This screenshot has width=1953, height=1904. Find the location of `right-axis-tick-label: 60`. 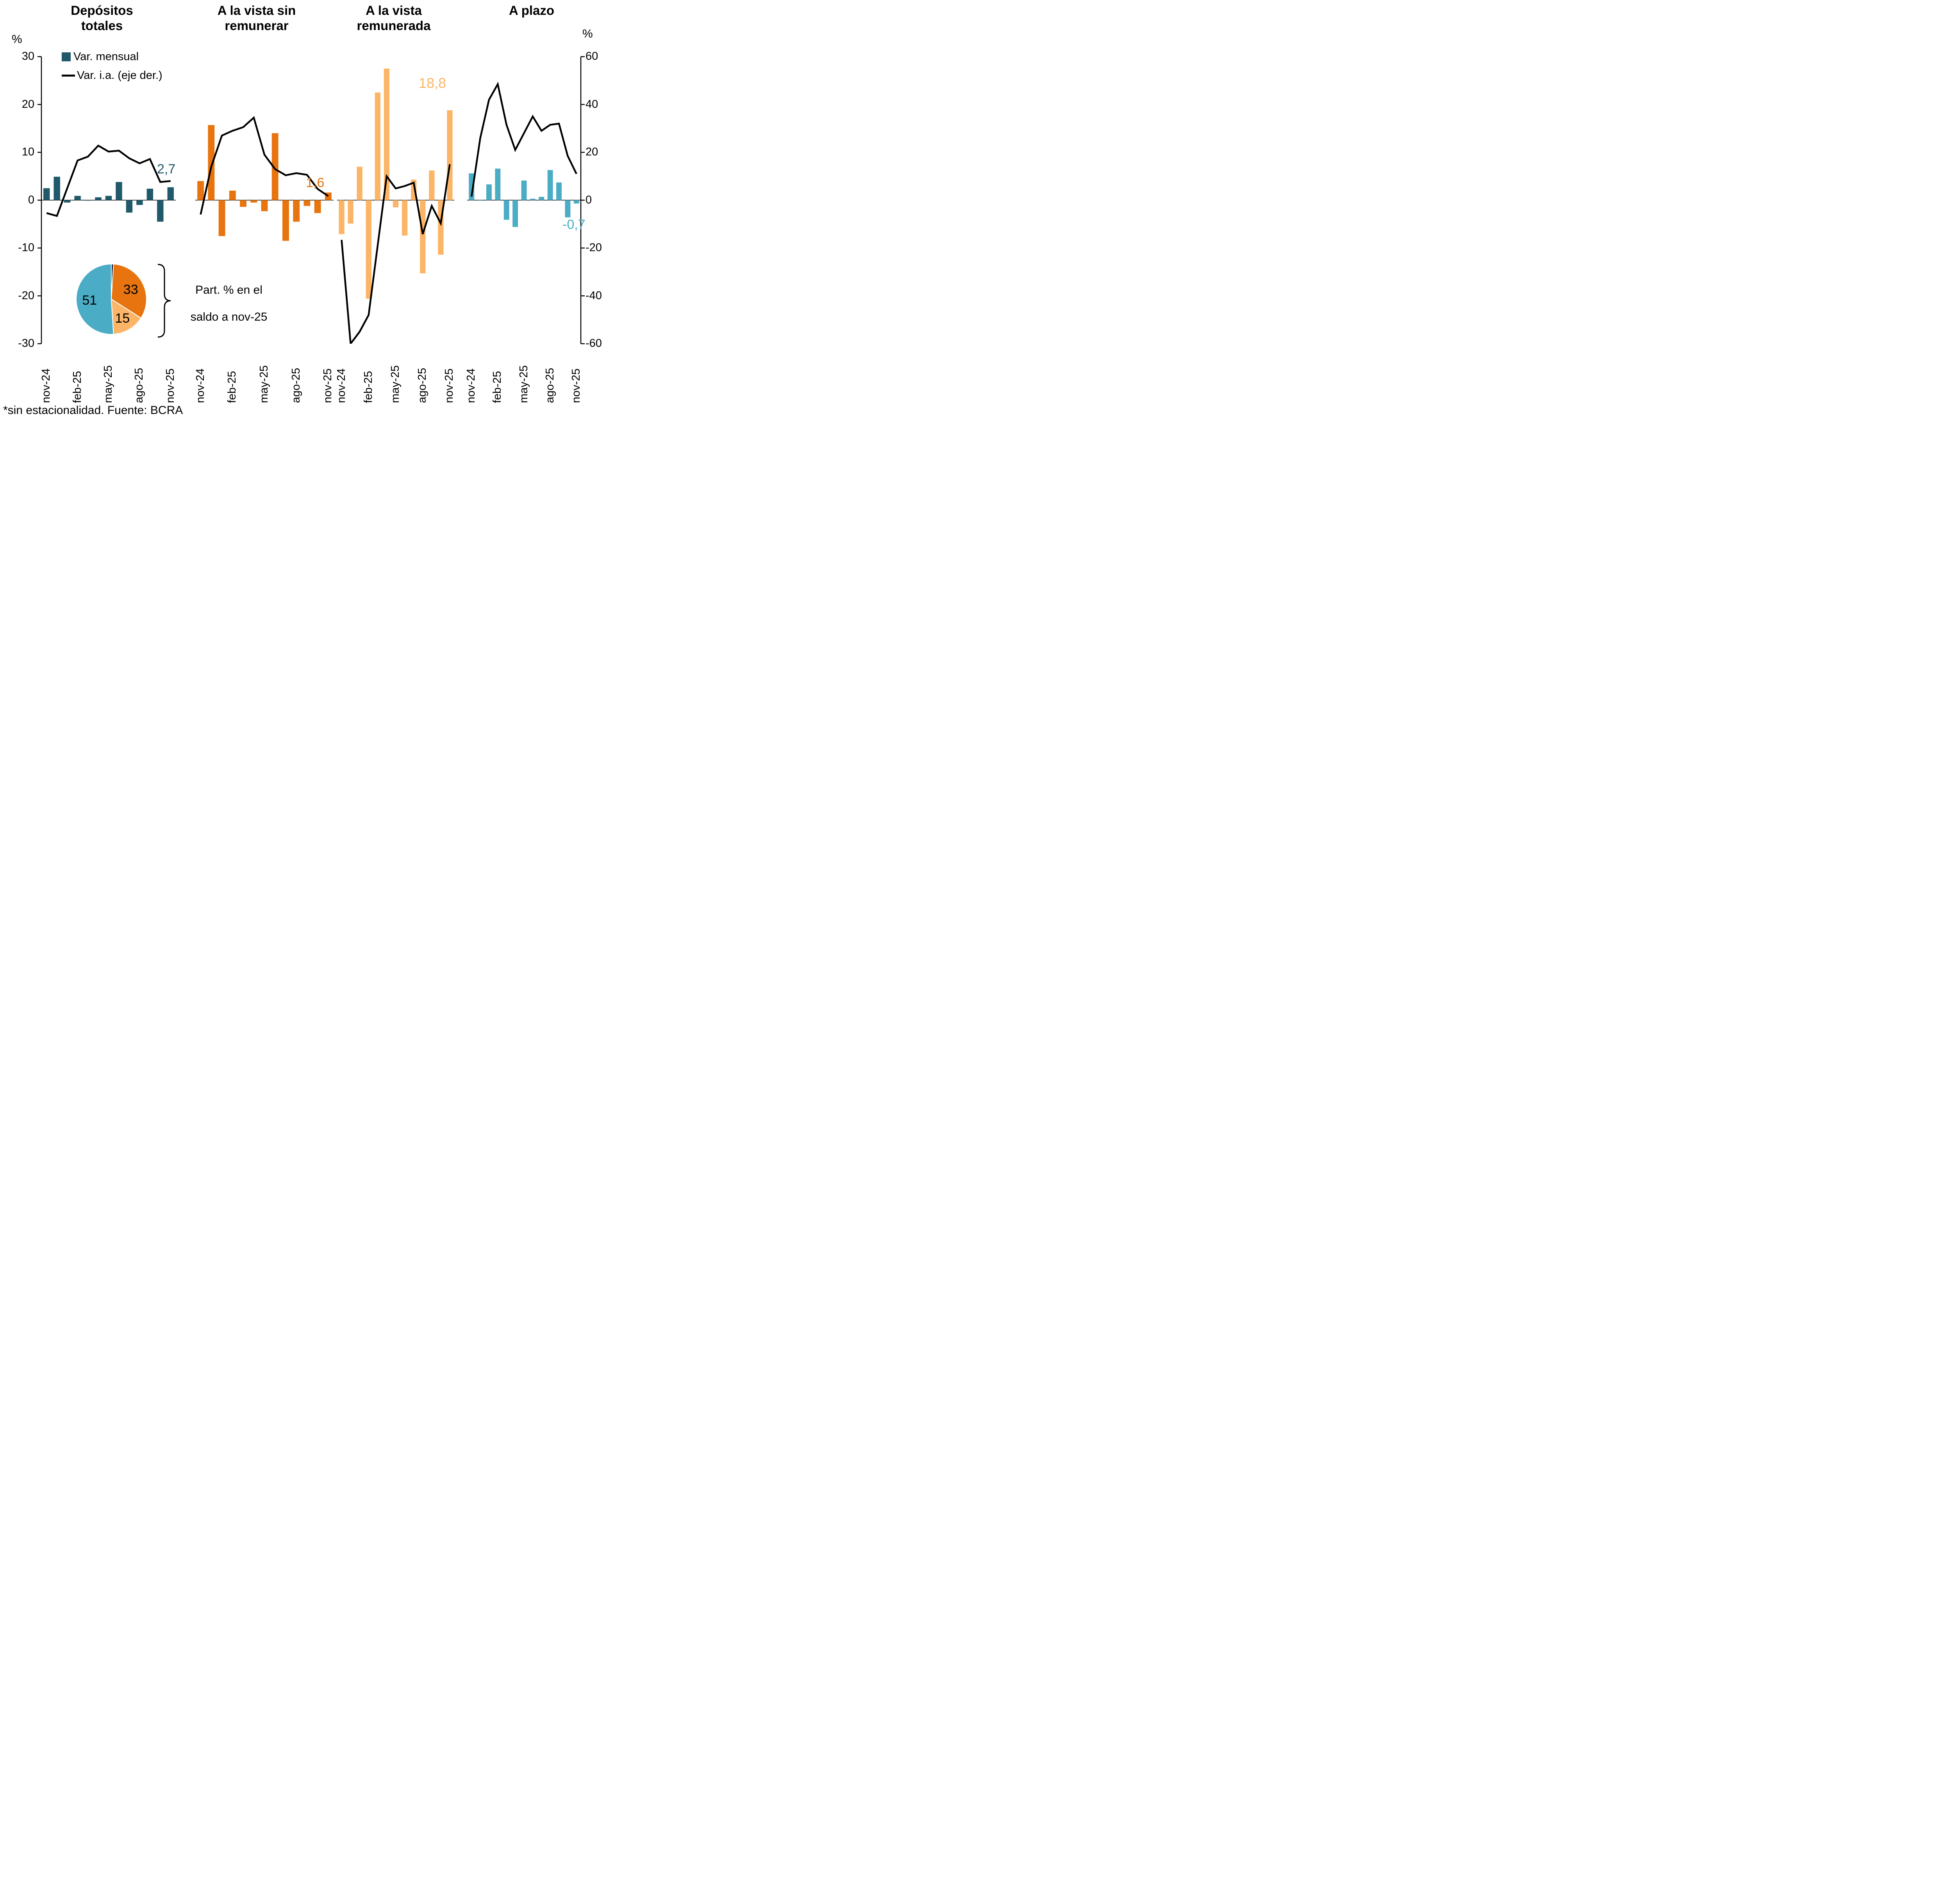

right-axis-tick-label: 60 is located at coordinates (592, 56).